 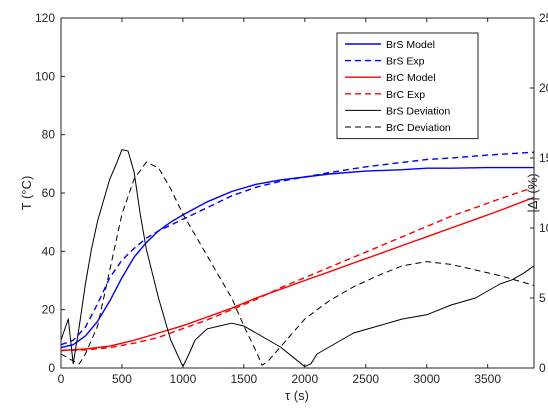 What do you see at coordinates (543, 158) in the screenshot?
I see `y-right-tick-label-3: 15` at bounding box center [543, 158].